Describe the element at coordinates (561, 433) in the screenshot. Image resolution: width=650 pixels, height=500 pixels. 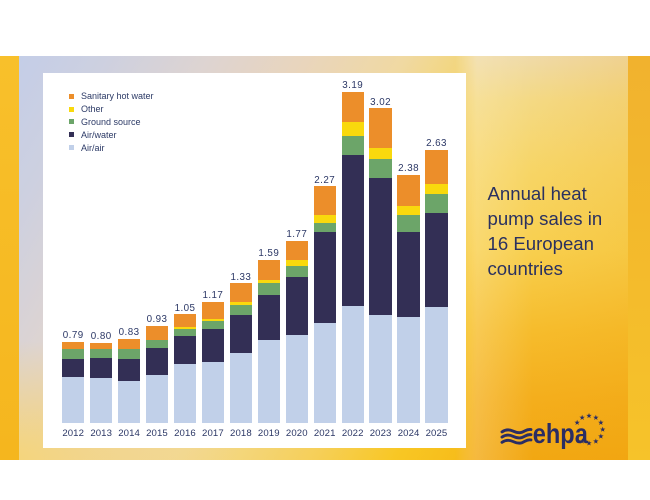
I see `svg-text: ehpa` at that location.